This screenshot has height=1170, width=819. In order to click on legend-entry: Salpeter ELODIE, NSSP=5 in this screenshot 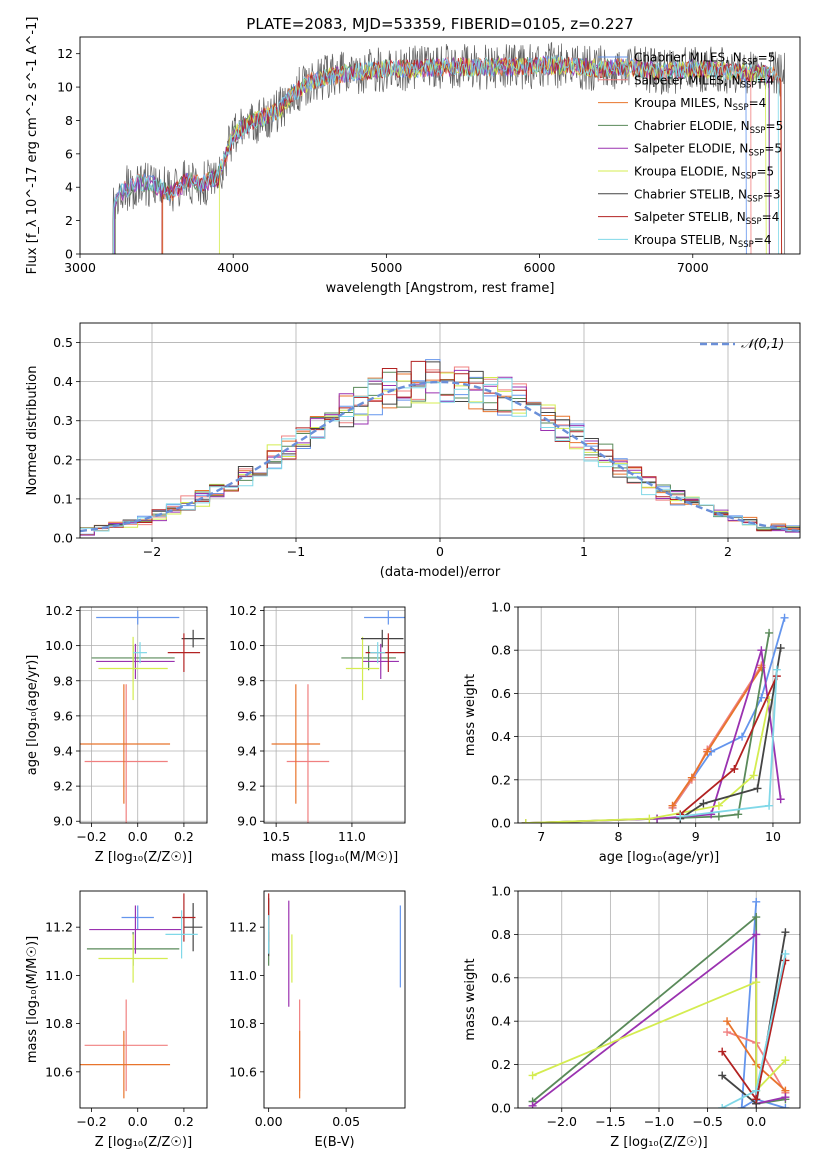, I will do `click(708, 150)`.